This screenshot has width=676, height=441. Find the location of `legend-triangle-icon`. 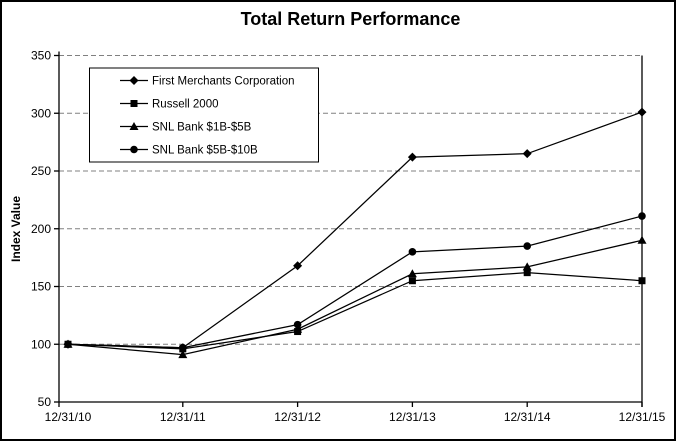

legend-triangle-icon is located at coordinates (134, 126).